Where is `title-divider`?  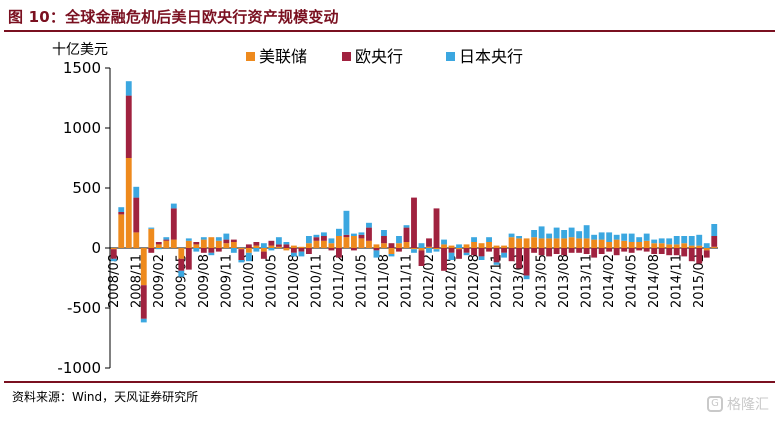
title-divider is located at coordinates (389, 31).